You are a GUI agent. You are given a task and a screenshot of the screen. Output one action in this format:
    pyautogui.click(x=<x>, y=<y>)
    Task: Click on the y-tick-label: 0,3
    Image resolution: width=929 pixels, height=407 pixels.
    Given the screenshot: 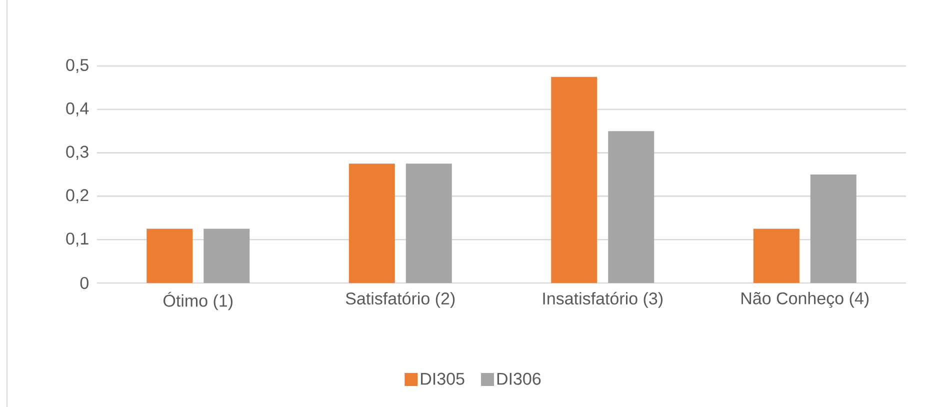 What is the action you would take?
    pyautogui.click(x=77, y=153)
    